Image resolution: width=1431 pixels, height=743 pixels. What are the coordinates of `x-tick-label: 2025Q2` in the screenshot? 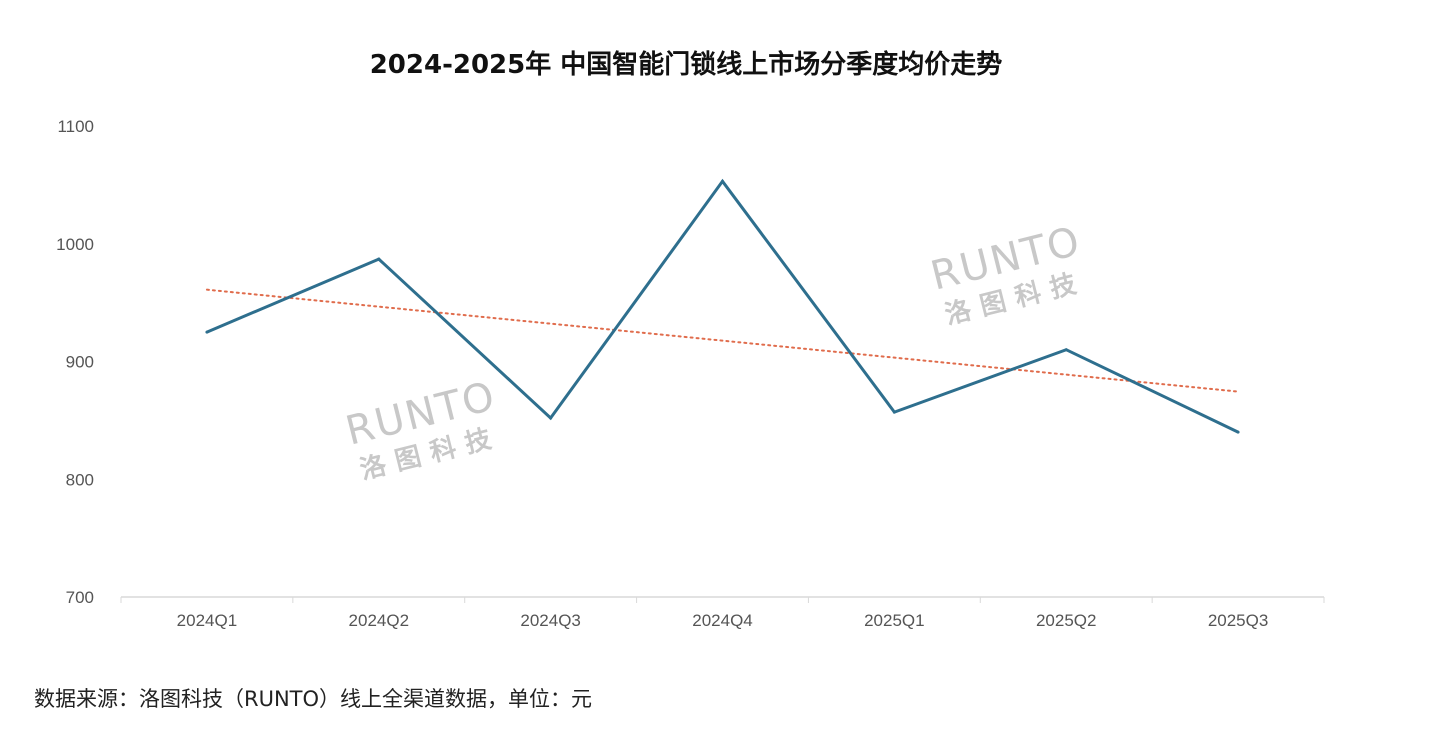 It's located at (1066, 620).